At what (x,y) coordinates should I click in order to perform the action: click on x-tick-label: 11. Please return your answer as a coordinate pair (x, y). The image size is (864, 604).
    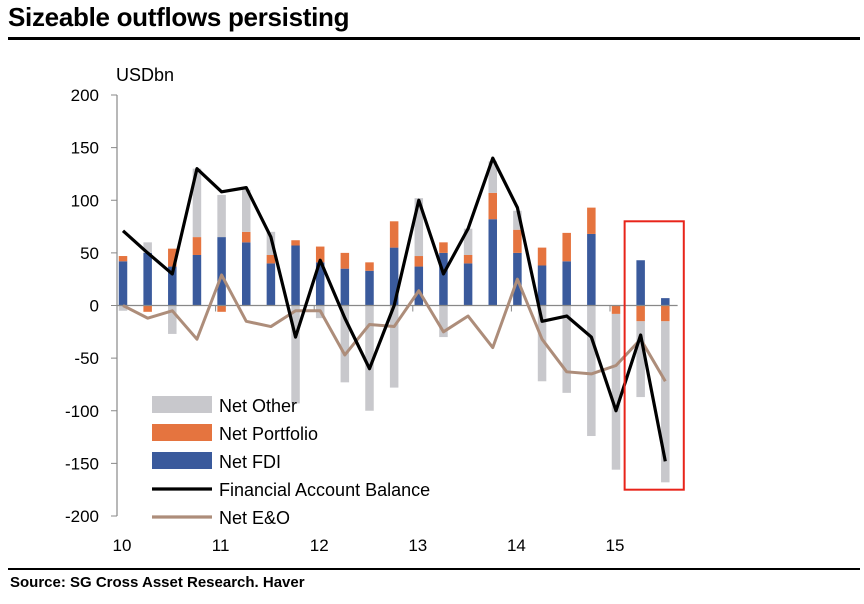
    Looking at the image, I should click on (221, 545).